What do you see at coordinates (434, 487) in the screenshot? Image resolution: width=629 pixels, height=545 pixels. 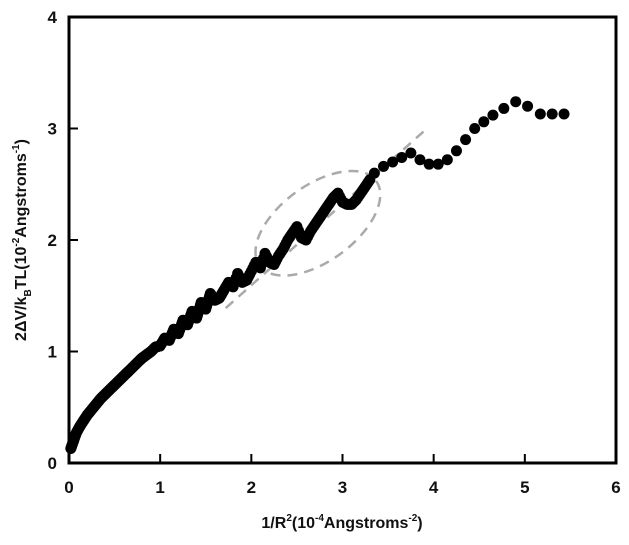 I see `x-tick-label: 4` at bounding box center [434, 487].